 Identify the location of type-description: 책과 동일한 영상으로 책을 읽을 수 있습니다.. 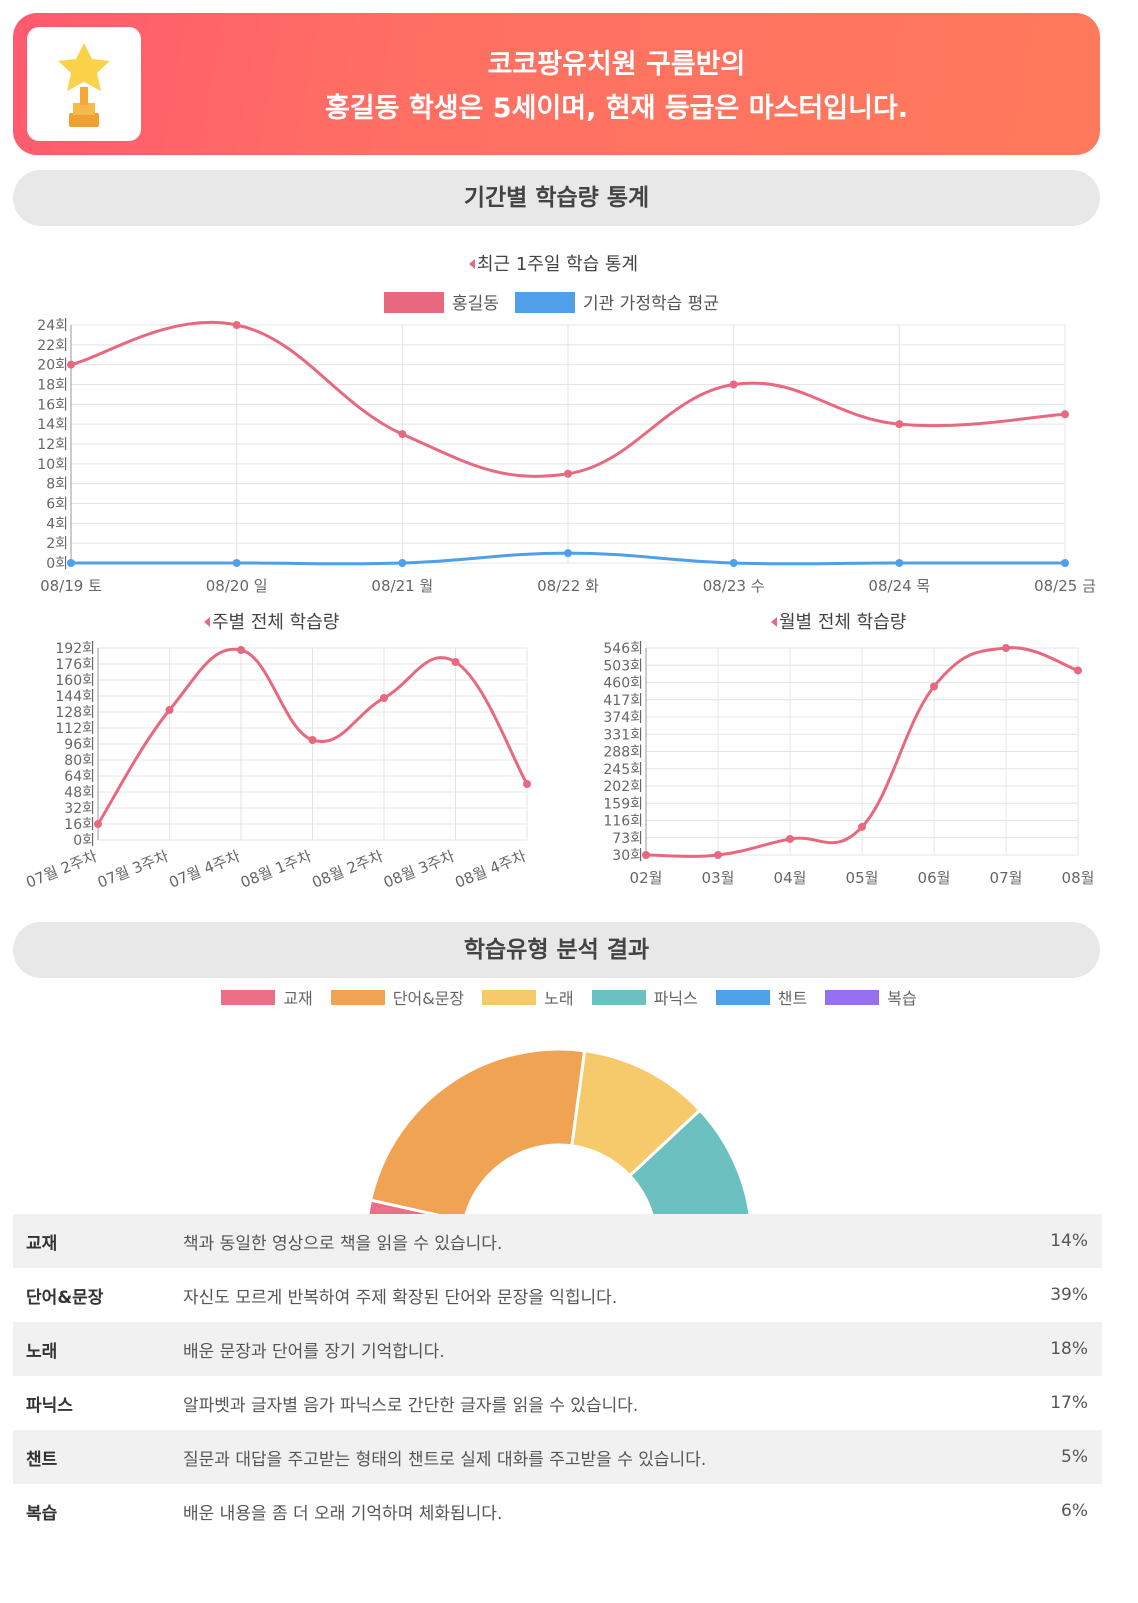
(343, 1243).